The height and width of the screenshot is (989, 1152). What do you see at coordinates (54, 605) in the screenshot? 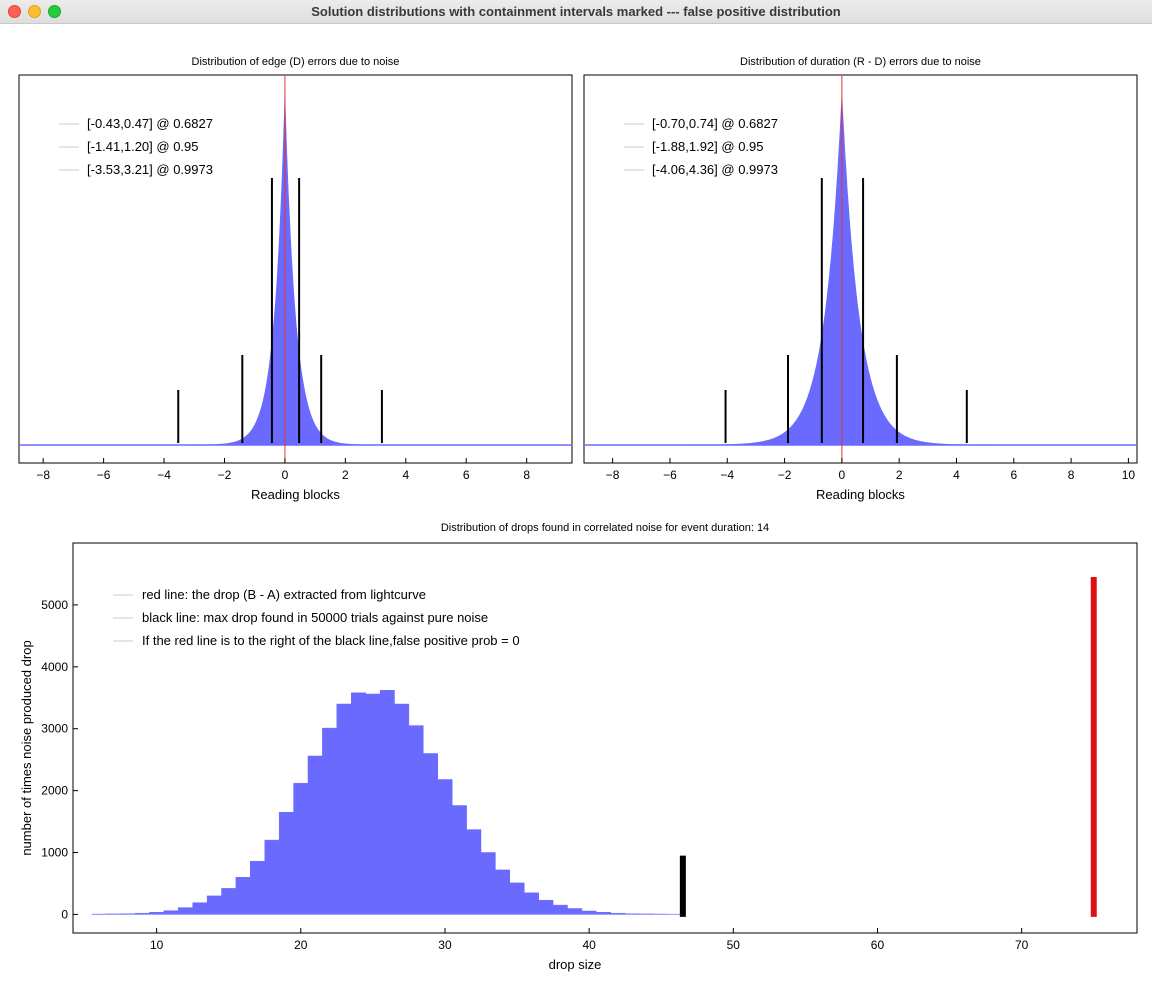
I see `y-tick-label: 5000` at bounding box center [54, 605].